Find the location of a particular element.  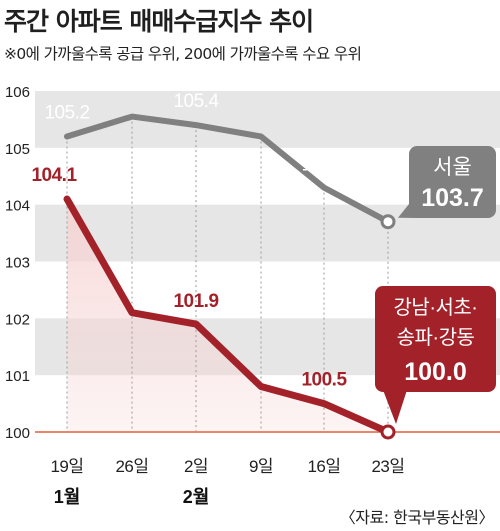

chart-subtitle: ※0에 가까울수록 공급 우위, 200에 가까울수록 수요 우위 is located at coordinates (183, 54).